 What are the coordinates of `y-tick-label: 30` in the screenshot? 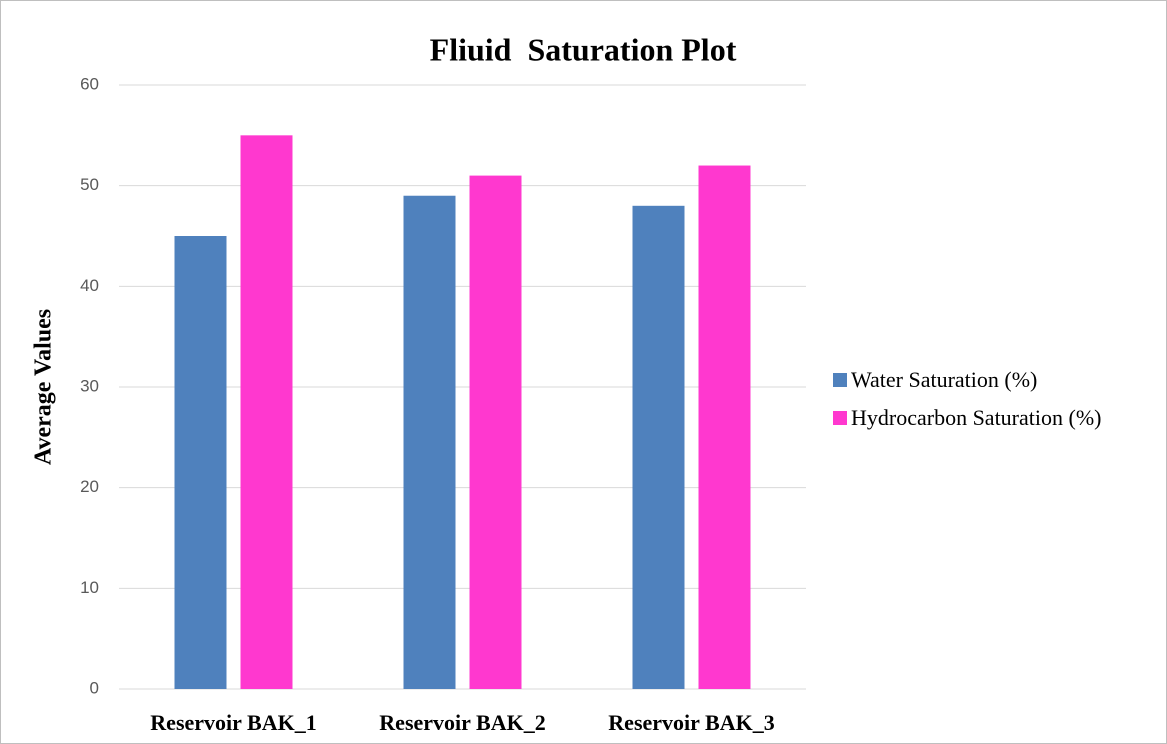 It's located at (89, 385).